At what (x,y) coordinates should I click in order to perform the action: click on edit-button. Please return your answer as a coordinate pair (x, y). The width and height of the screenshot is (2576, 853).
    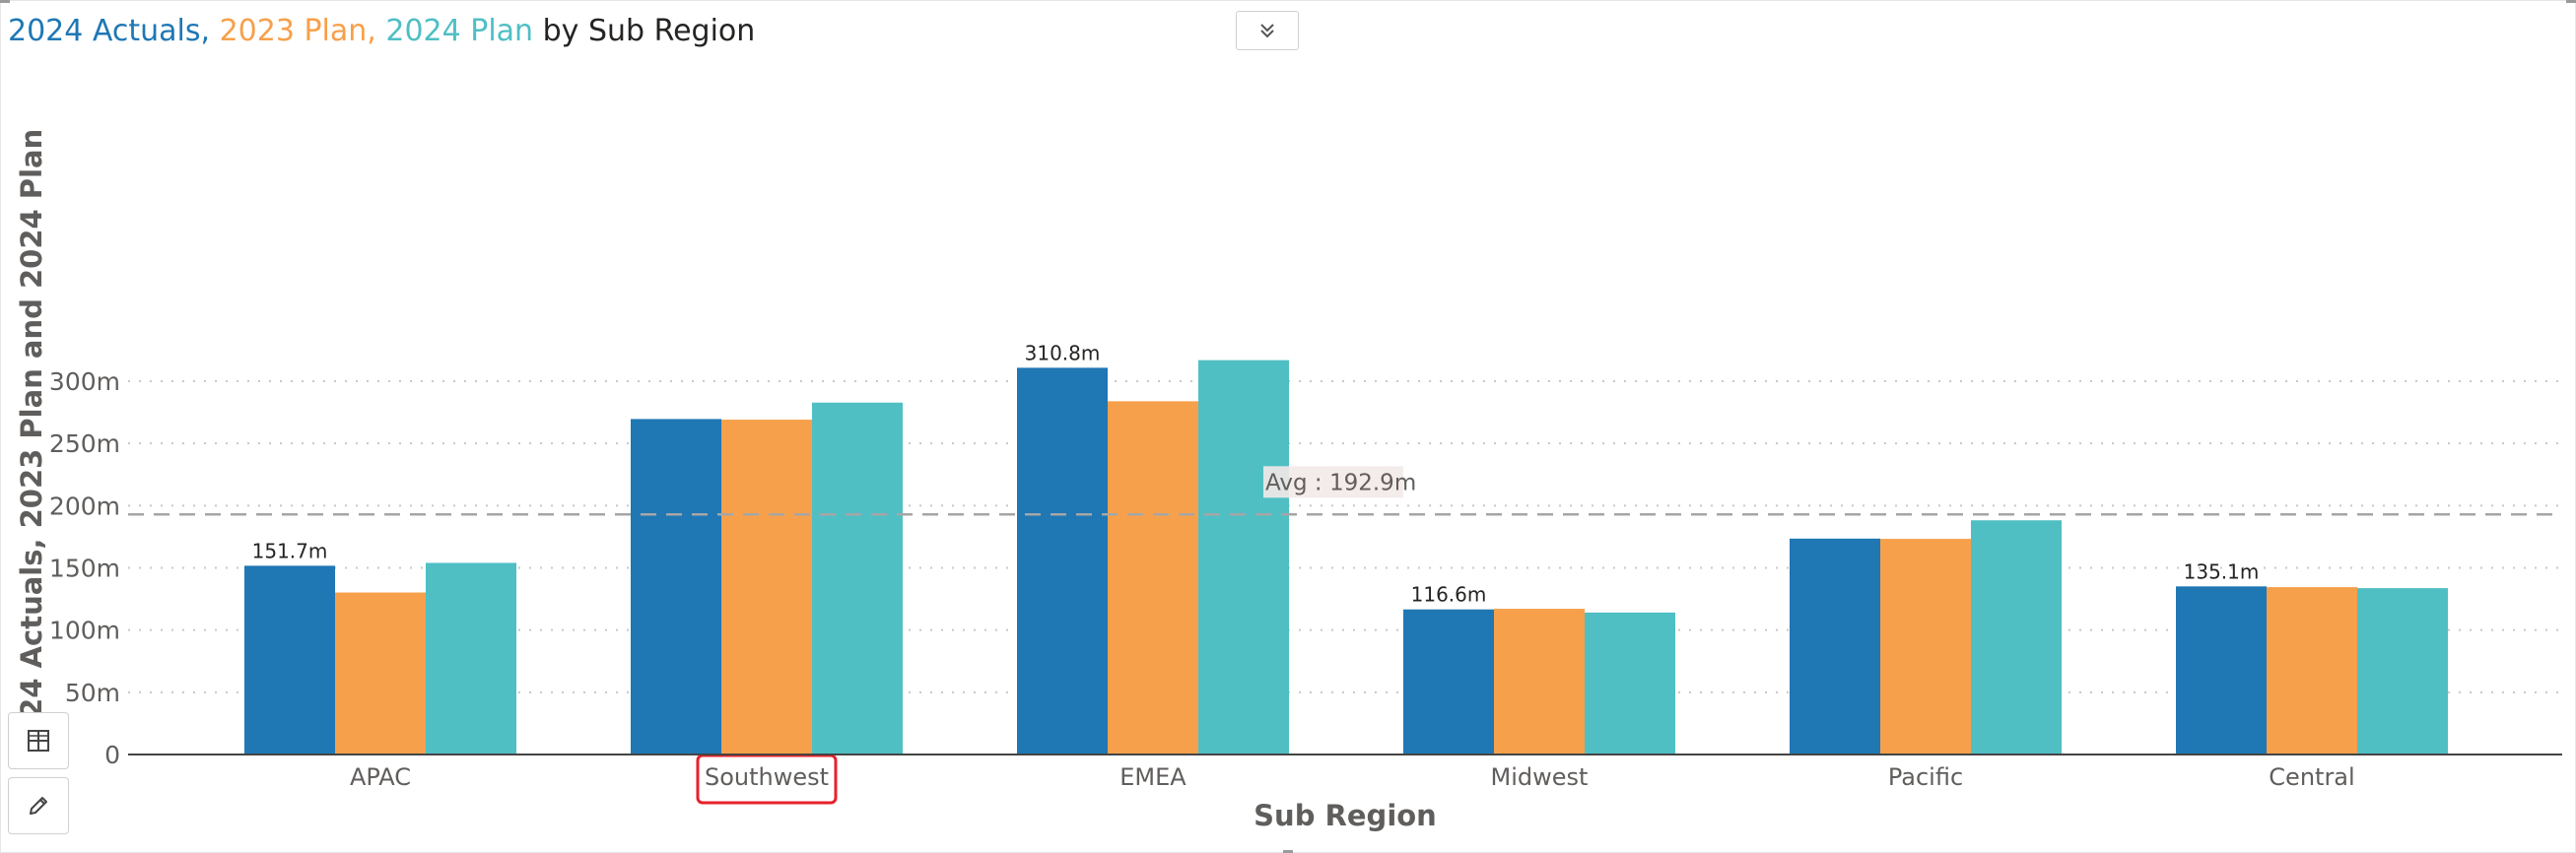
    Looking at the image, I should click on (38, 805).